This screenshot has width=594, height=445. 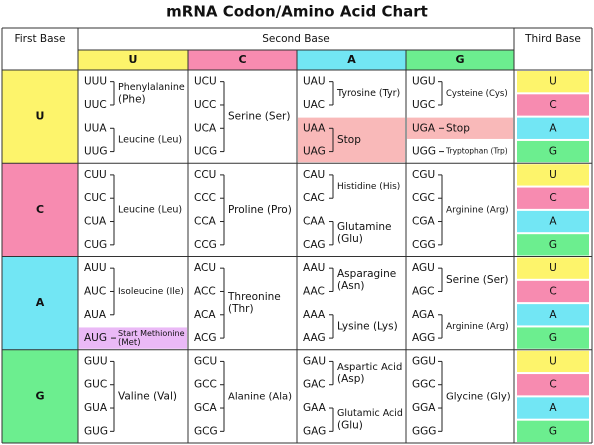 What do you see at coordinates (424, 385) in the screenshot?
I see `codon: GGC` at bounding box center [424, 385].